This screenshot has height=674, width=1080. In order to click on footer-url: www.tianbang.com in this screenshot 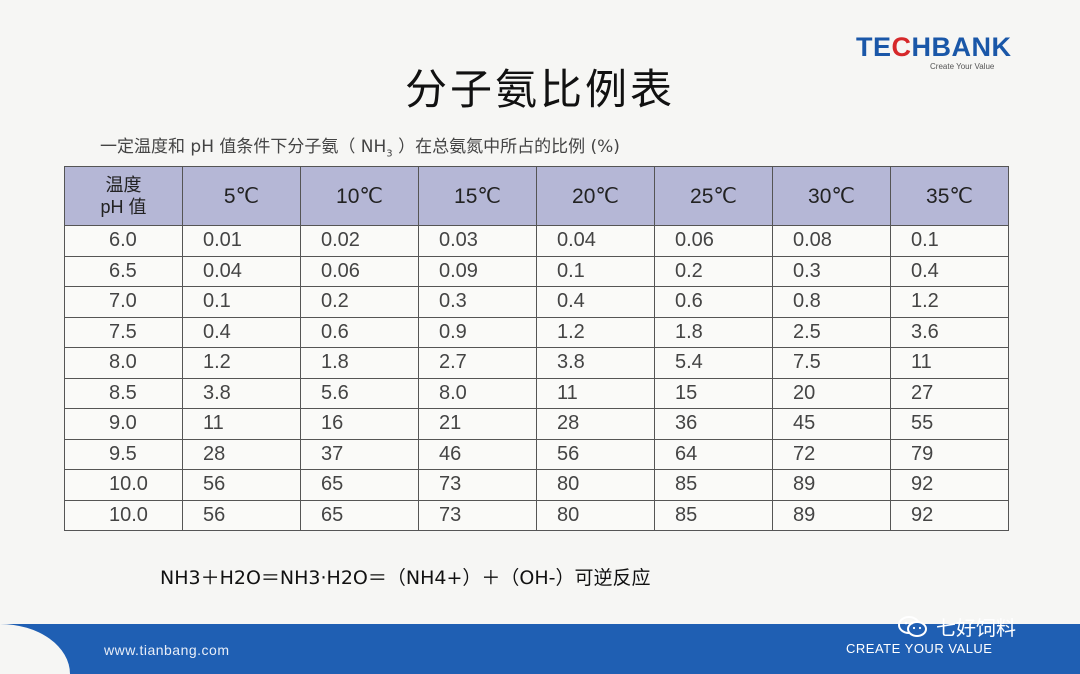, I will do `click(167, 650)`.